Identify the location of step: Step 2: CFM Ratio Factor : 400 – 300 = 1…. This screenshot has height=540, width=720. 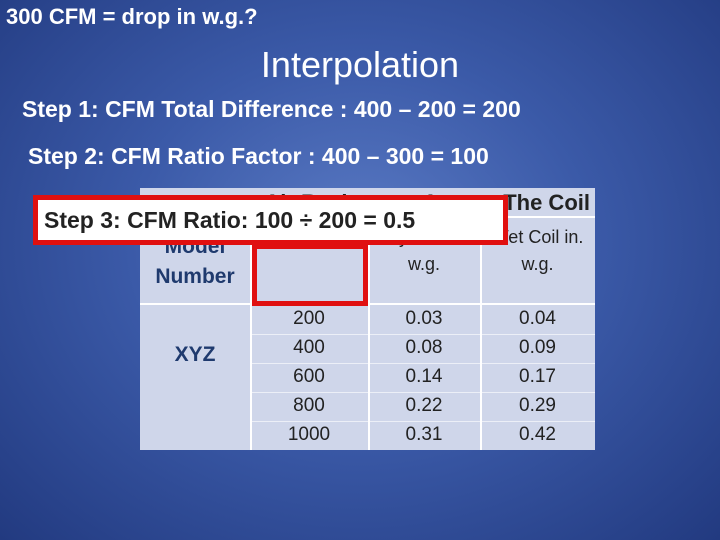
(258, 156).